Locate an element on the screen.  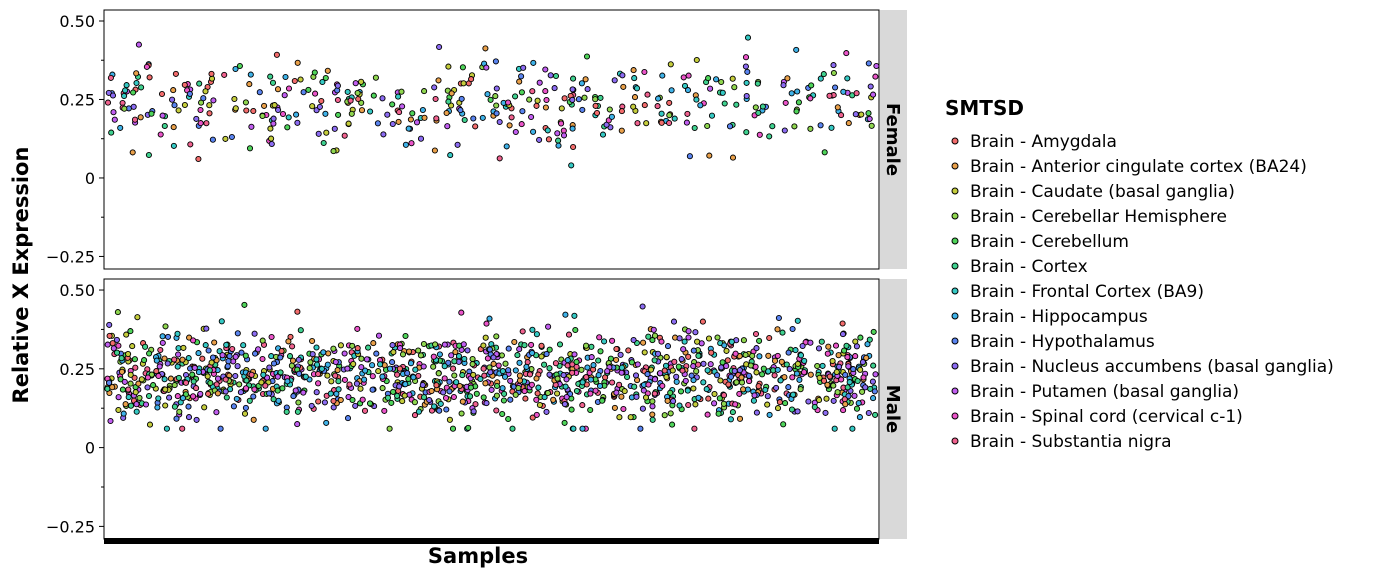
legend-item: Brain - Cerebellum is located at coordinates (1040, 242).